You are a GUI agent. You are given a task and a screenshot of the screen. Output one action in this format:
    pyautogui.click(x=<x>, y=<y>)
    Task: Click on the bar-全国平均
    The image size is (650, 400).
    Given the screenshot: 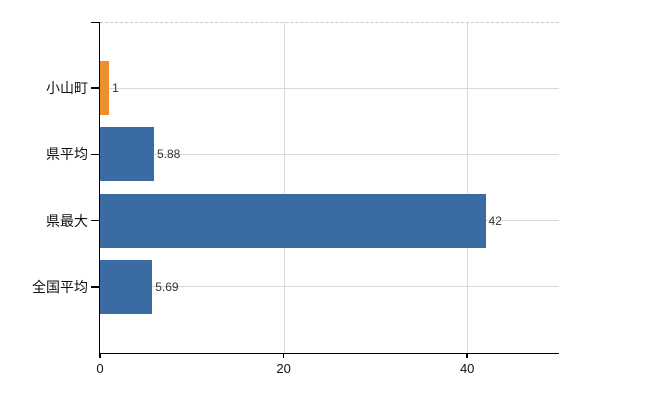 What is the action you would take?
    pyautogui.click(x=126, y=286)
    